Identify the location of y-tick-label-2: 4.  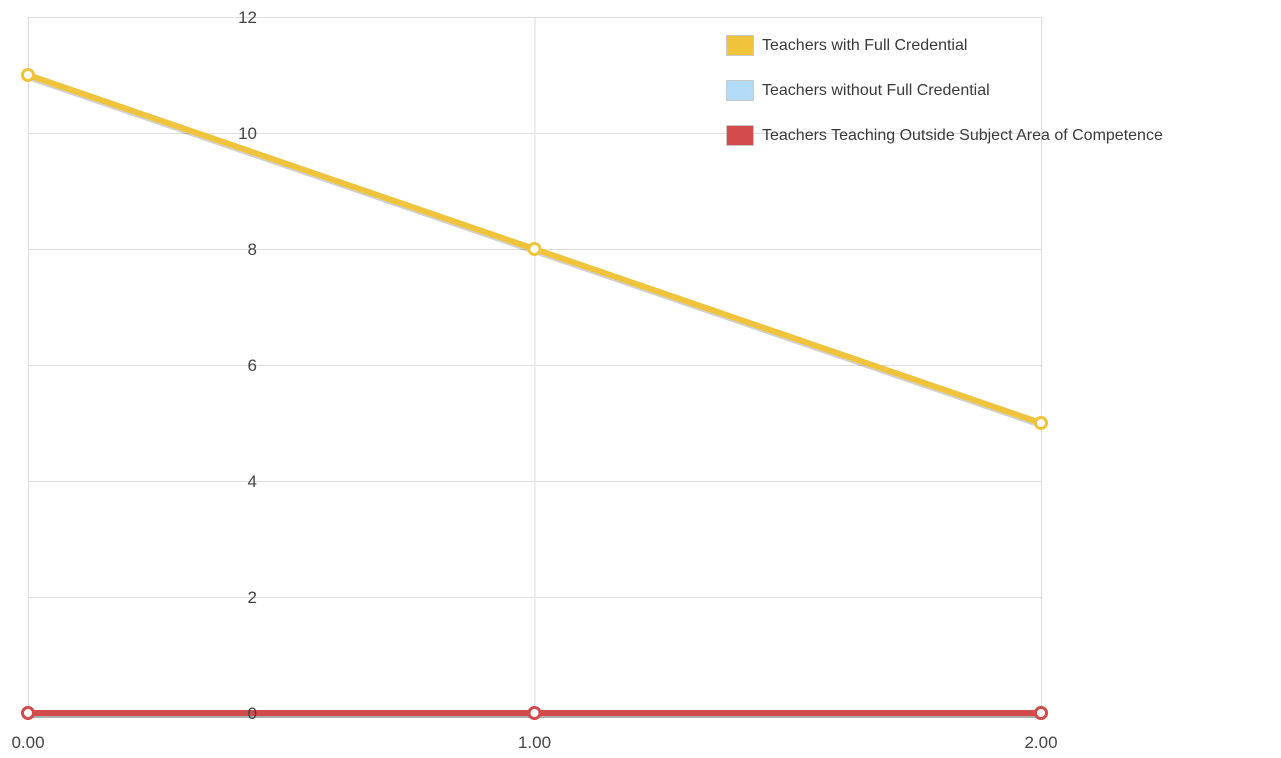
(252, 481).